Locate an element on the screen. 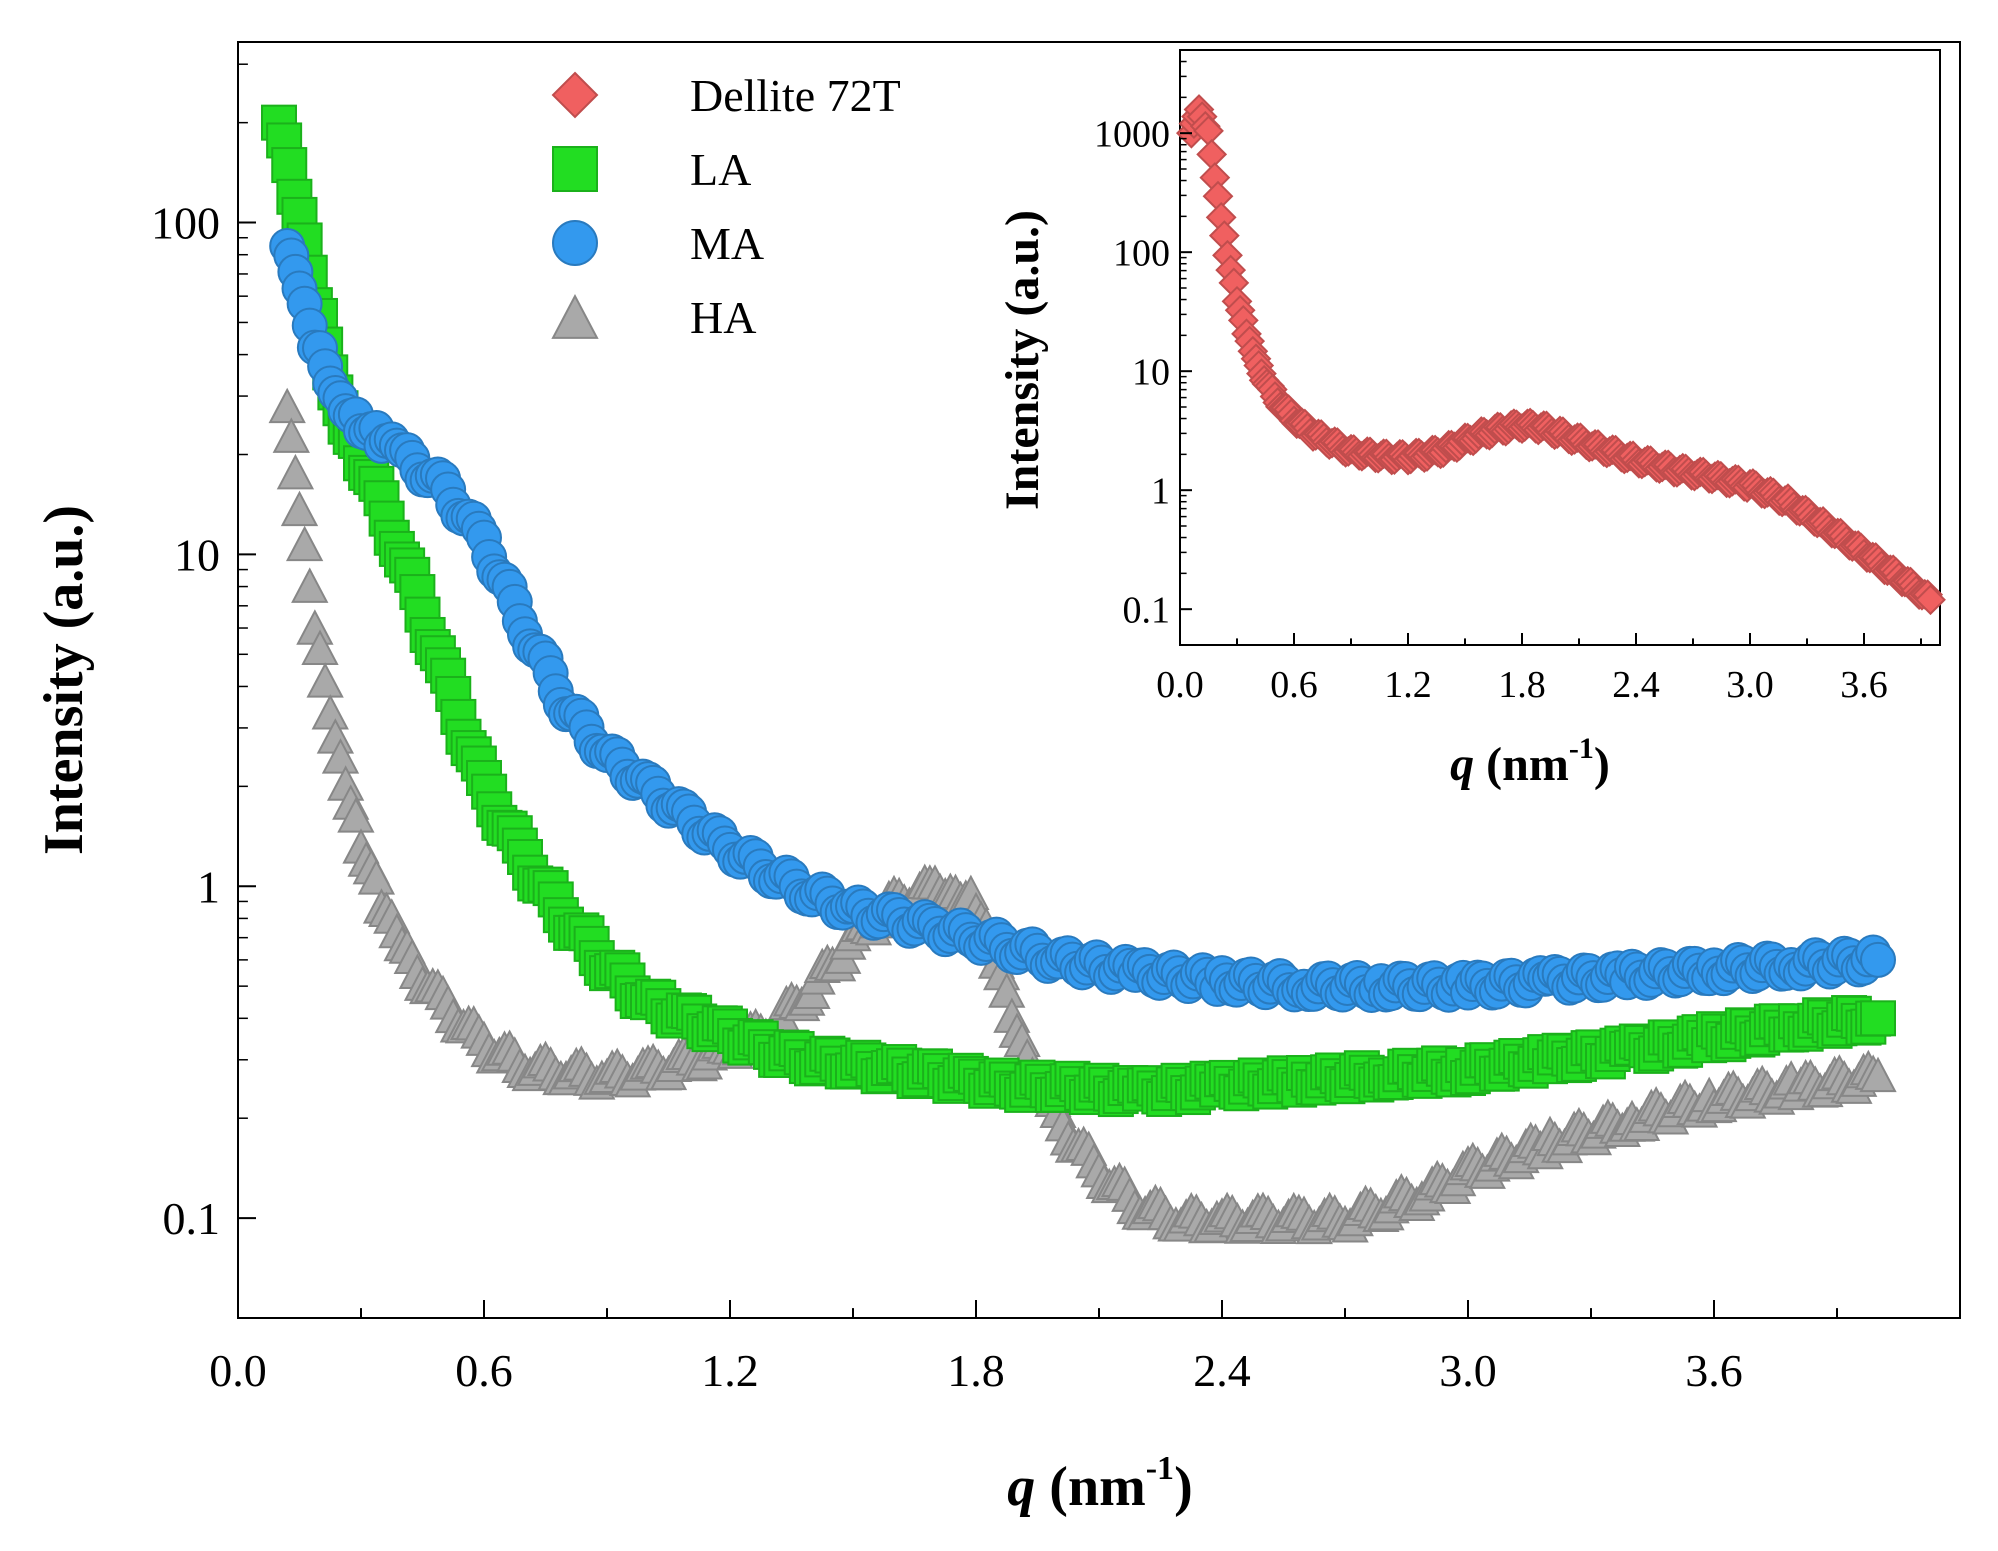  inset-x-exp: -1 is located at coordinates (1581, 748).